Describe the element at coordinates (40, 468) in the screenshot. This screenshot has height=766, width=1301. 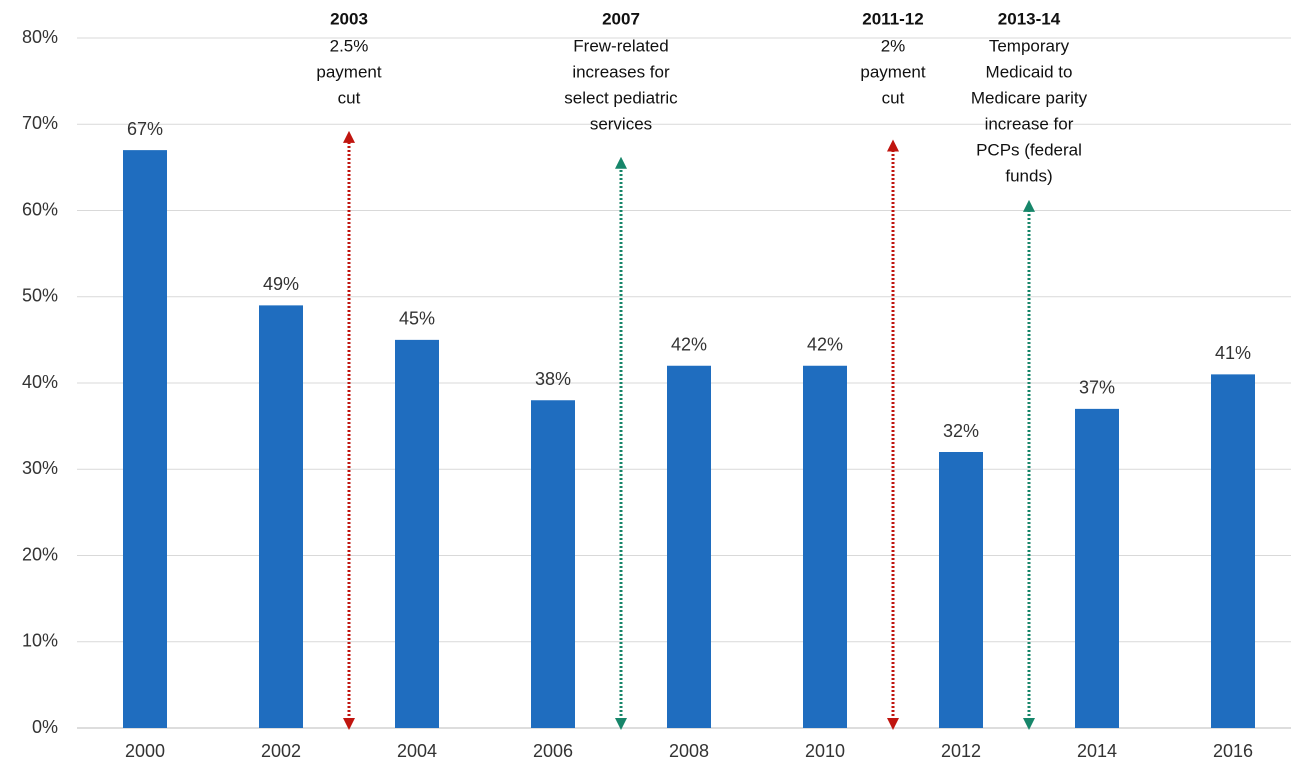
I see `y-tick-label: 30%` at that location.